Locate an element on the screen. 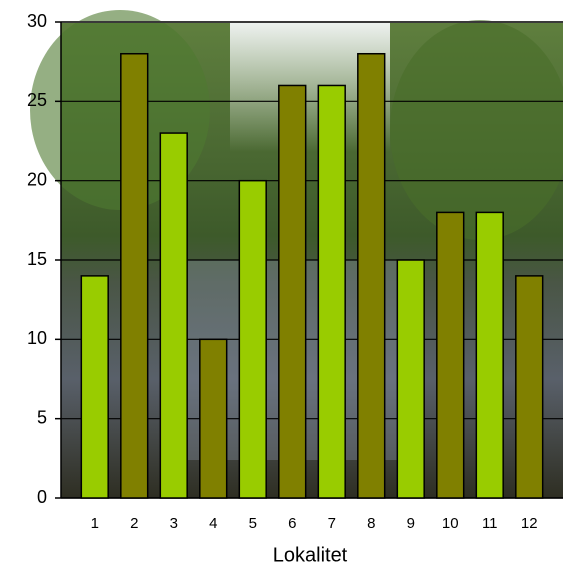 The image size is (563, 570). y-tick-label: 15 is located at coordinates (37, 259).